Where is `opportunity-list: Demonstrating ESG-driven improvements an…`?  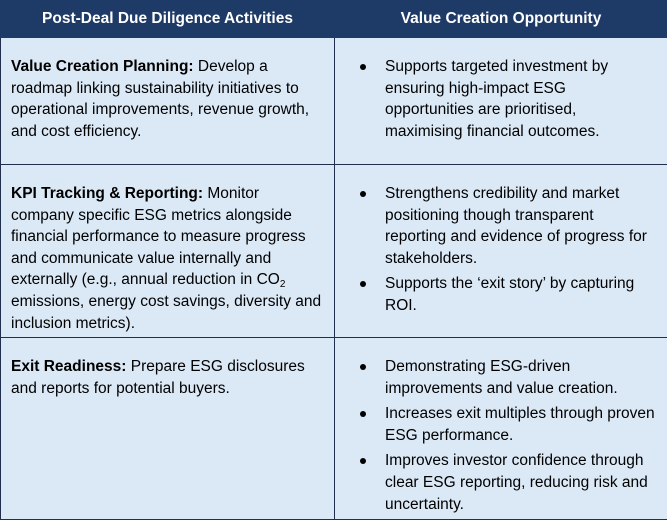
opportunity-list: Demonstrating ESG-driven improvements an… is located at coordinates (496, 435).